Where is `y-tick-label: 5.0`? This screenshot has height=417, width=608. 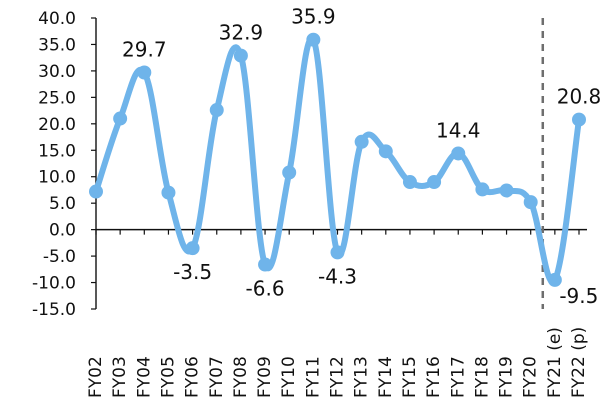 y-tick-label: 5.0 is located at coordinates (62, 204).